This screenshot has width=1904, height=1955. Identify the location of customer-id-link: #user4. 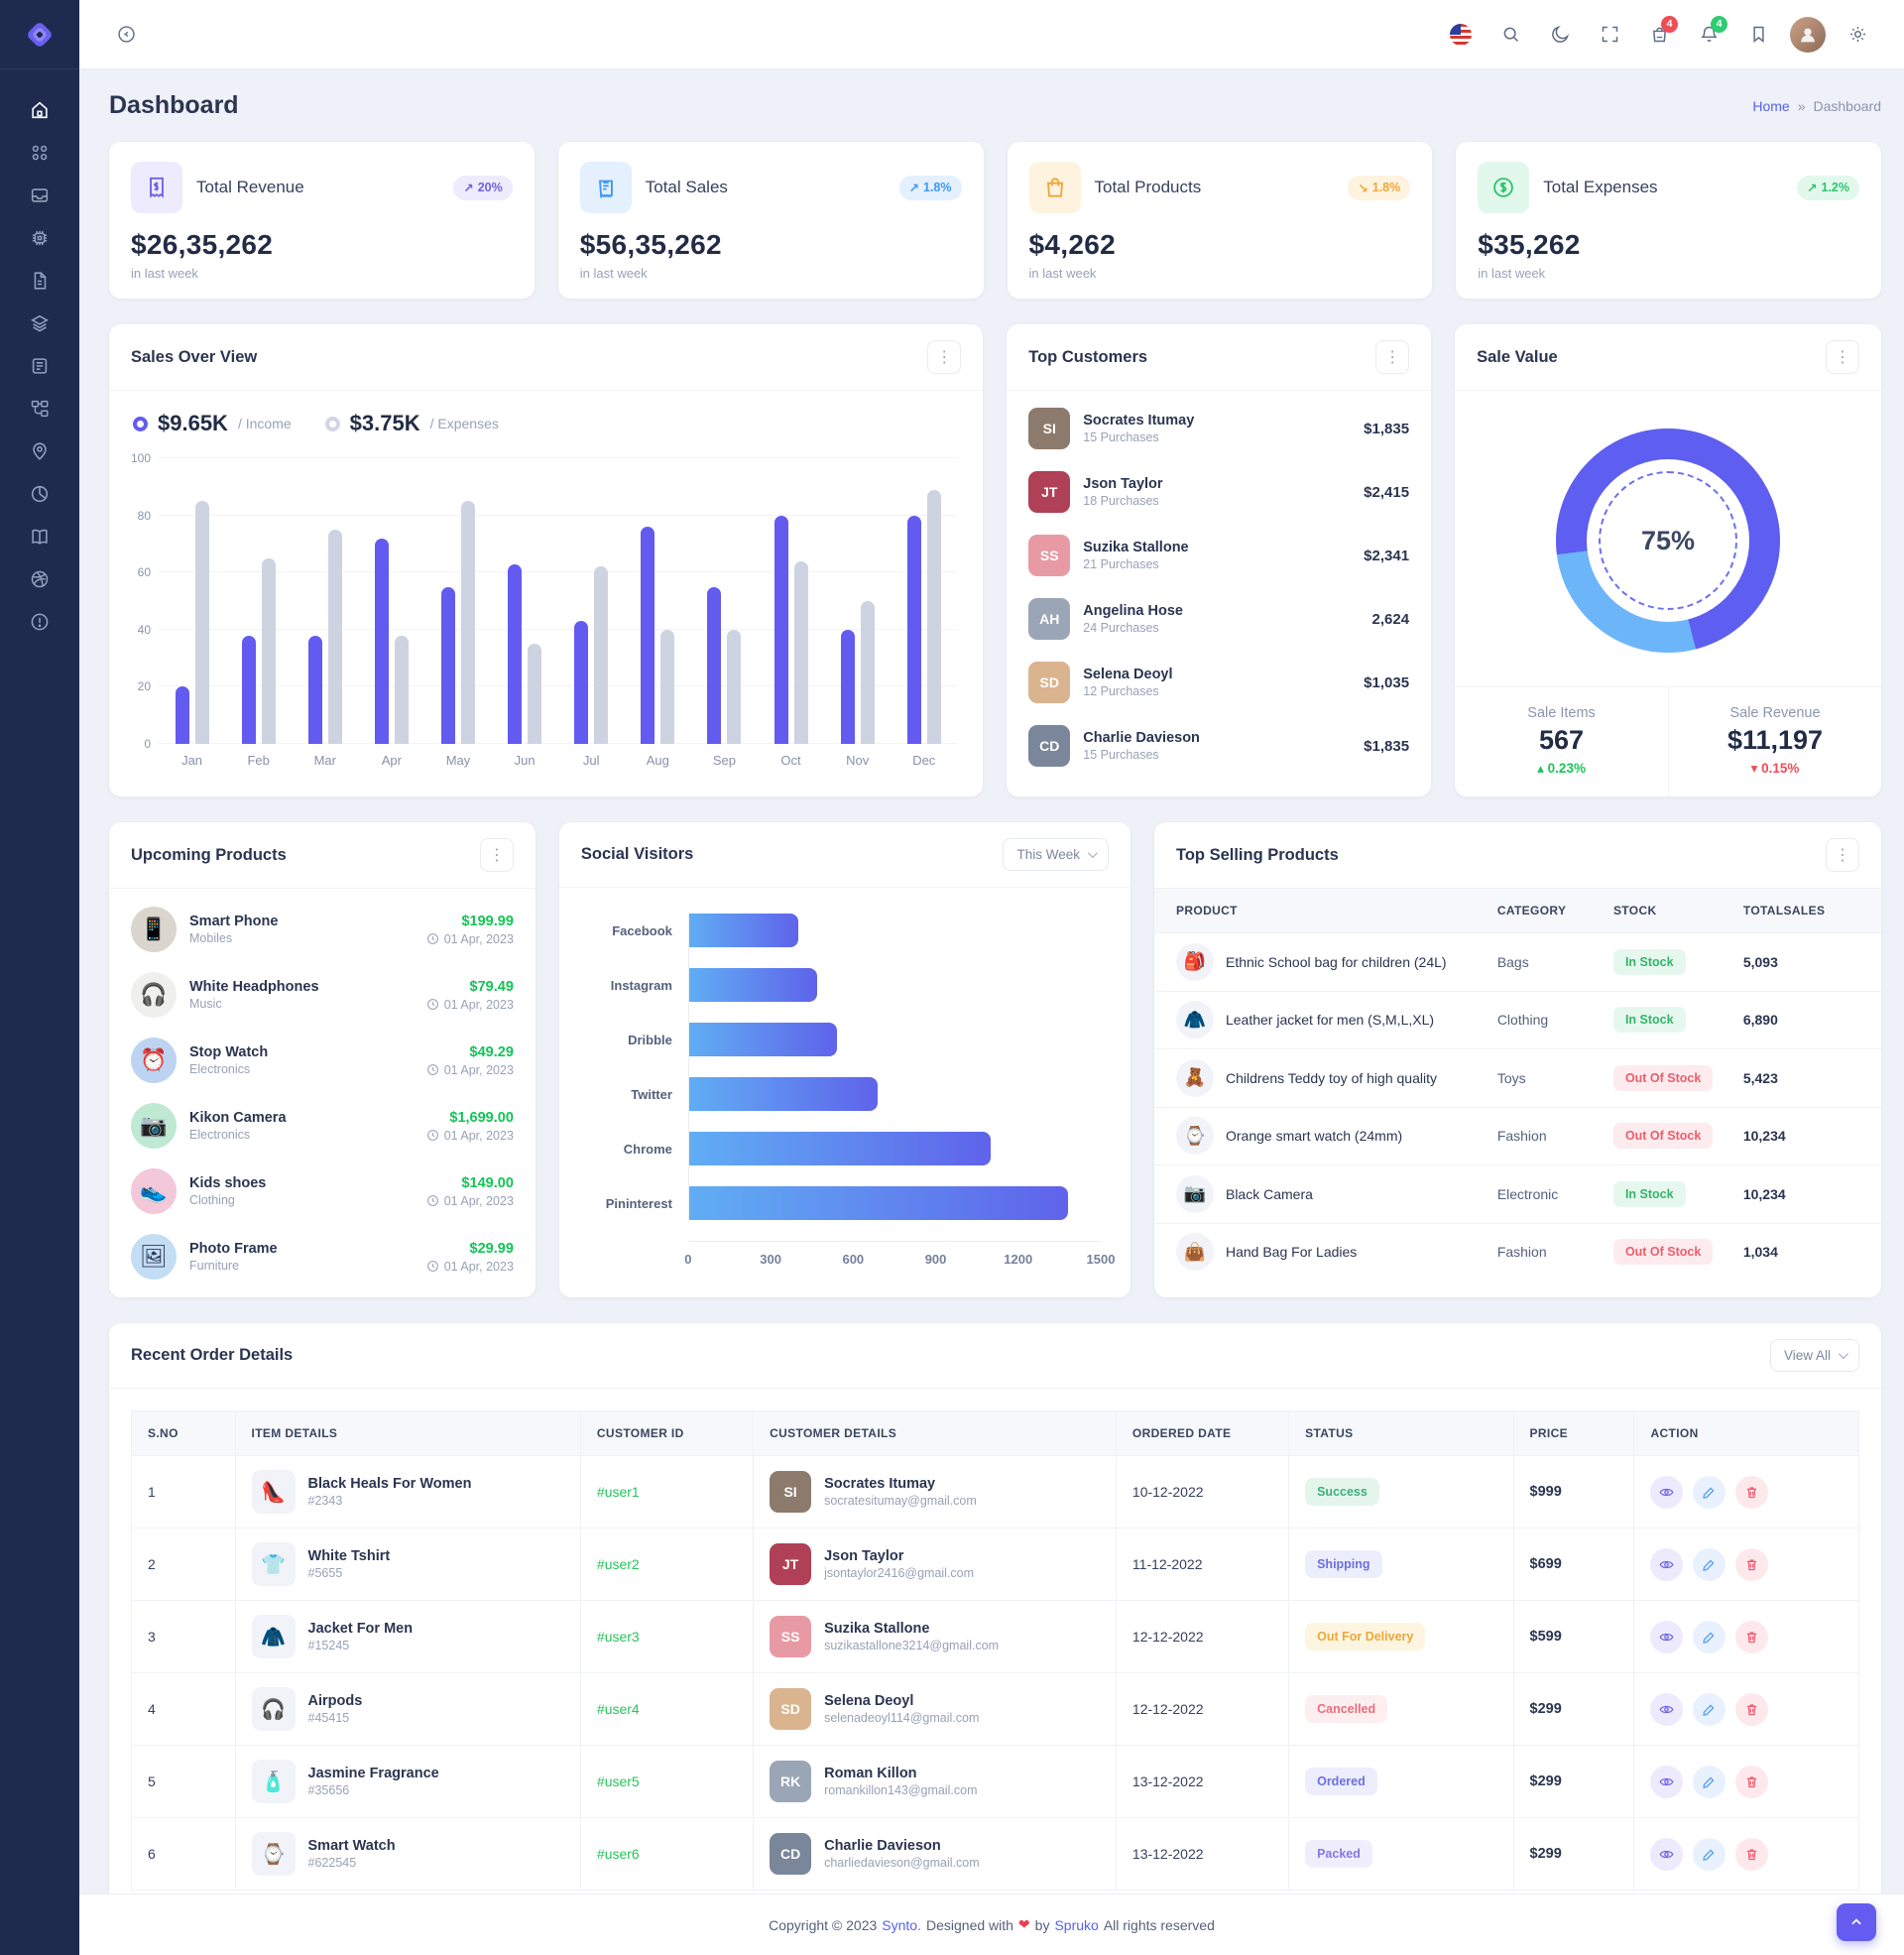
(667, 1709).